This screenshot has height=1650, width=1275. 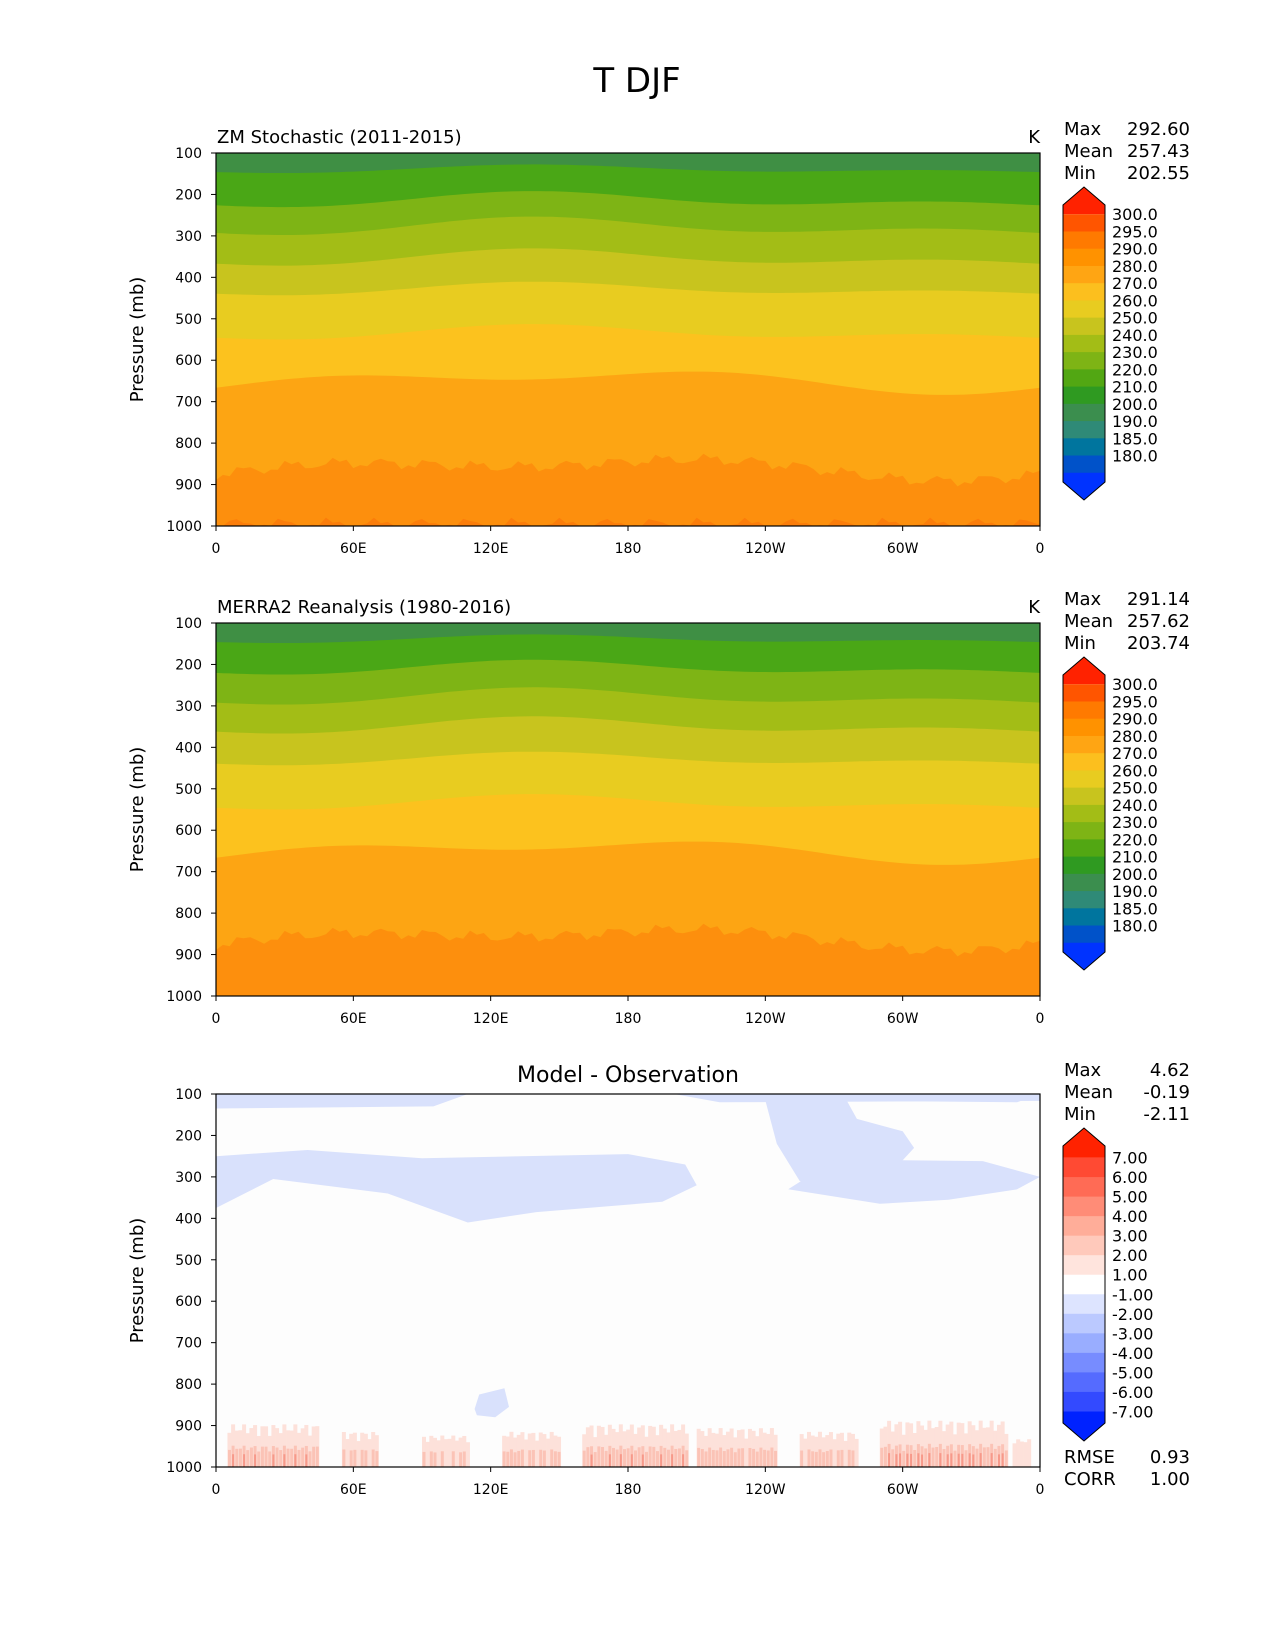 What do you see at coordinates (1132, 1392) in the screenshot?
I see `colorbar-label: -6.00` at bounding box center [1132, 1392].